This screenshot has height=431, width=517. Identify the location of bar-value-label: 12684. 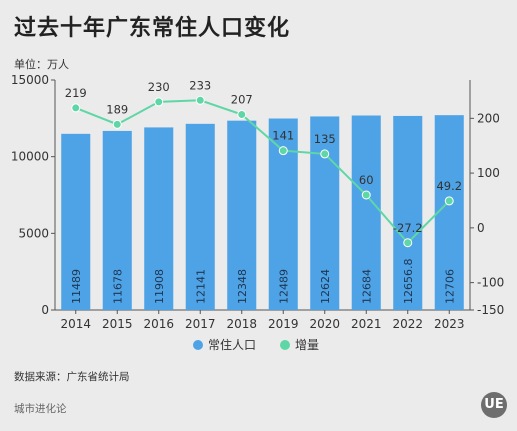
(366, 286).